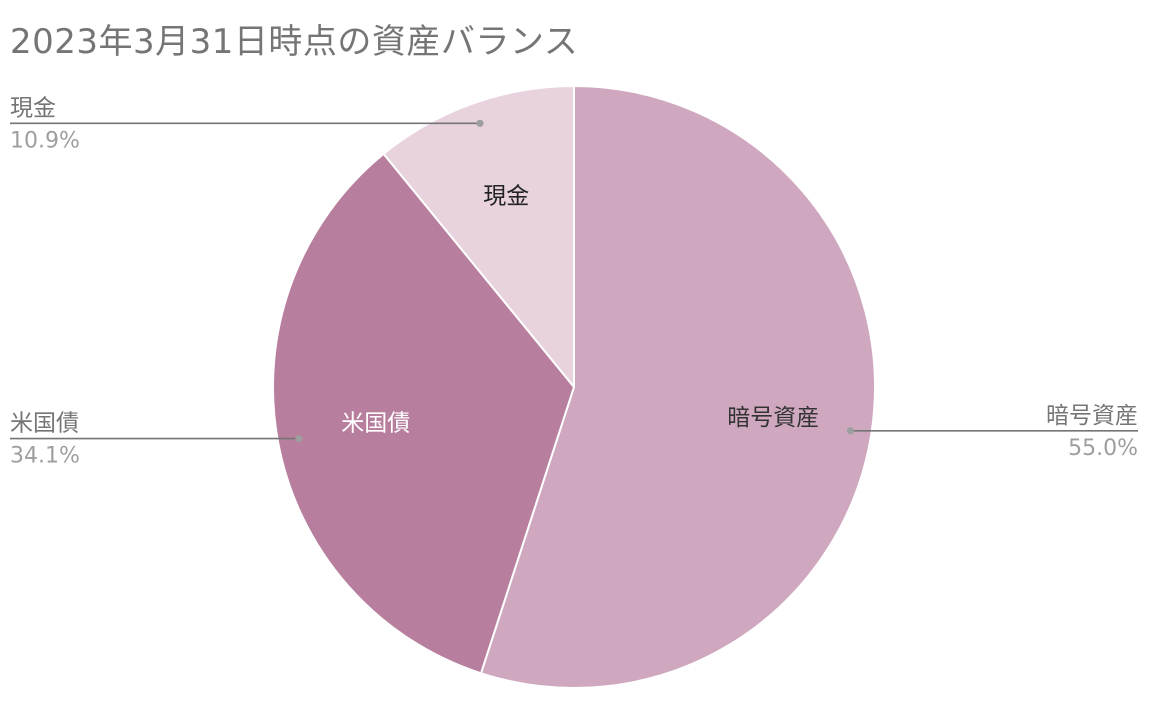 This screenshot has height=718, width=1160. I want to click on slice-3-callout-dot, so click(480, 123).